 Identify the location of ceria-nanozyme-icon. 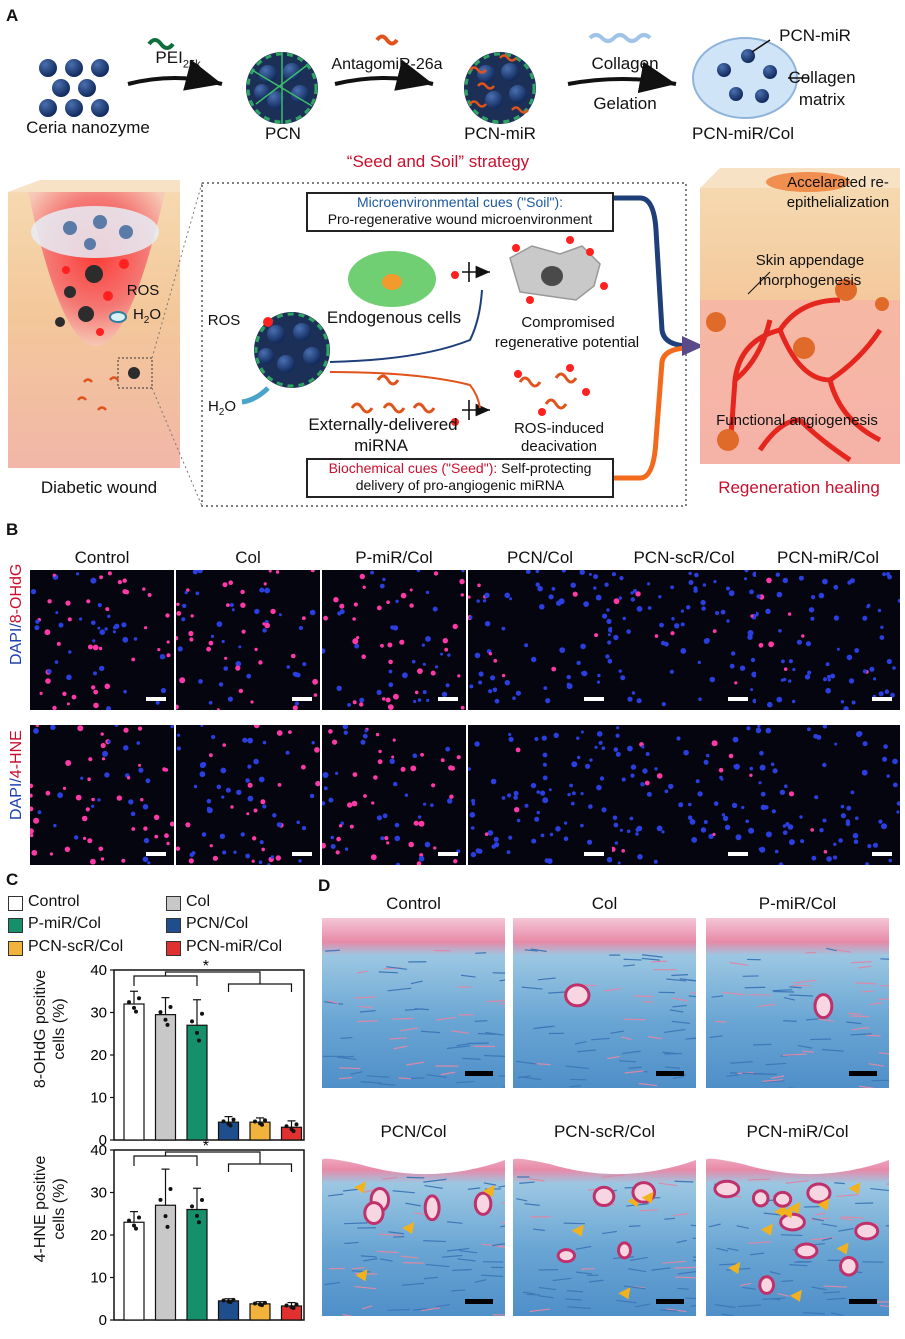
(74, 88).